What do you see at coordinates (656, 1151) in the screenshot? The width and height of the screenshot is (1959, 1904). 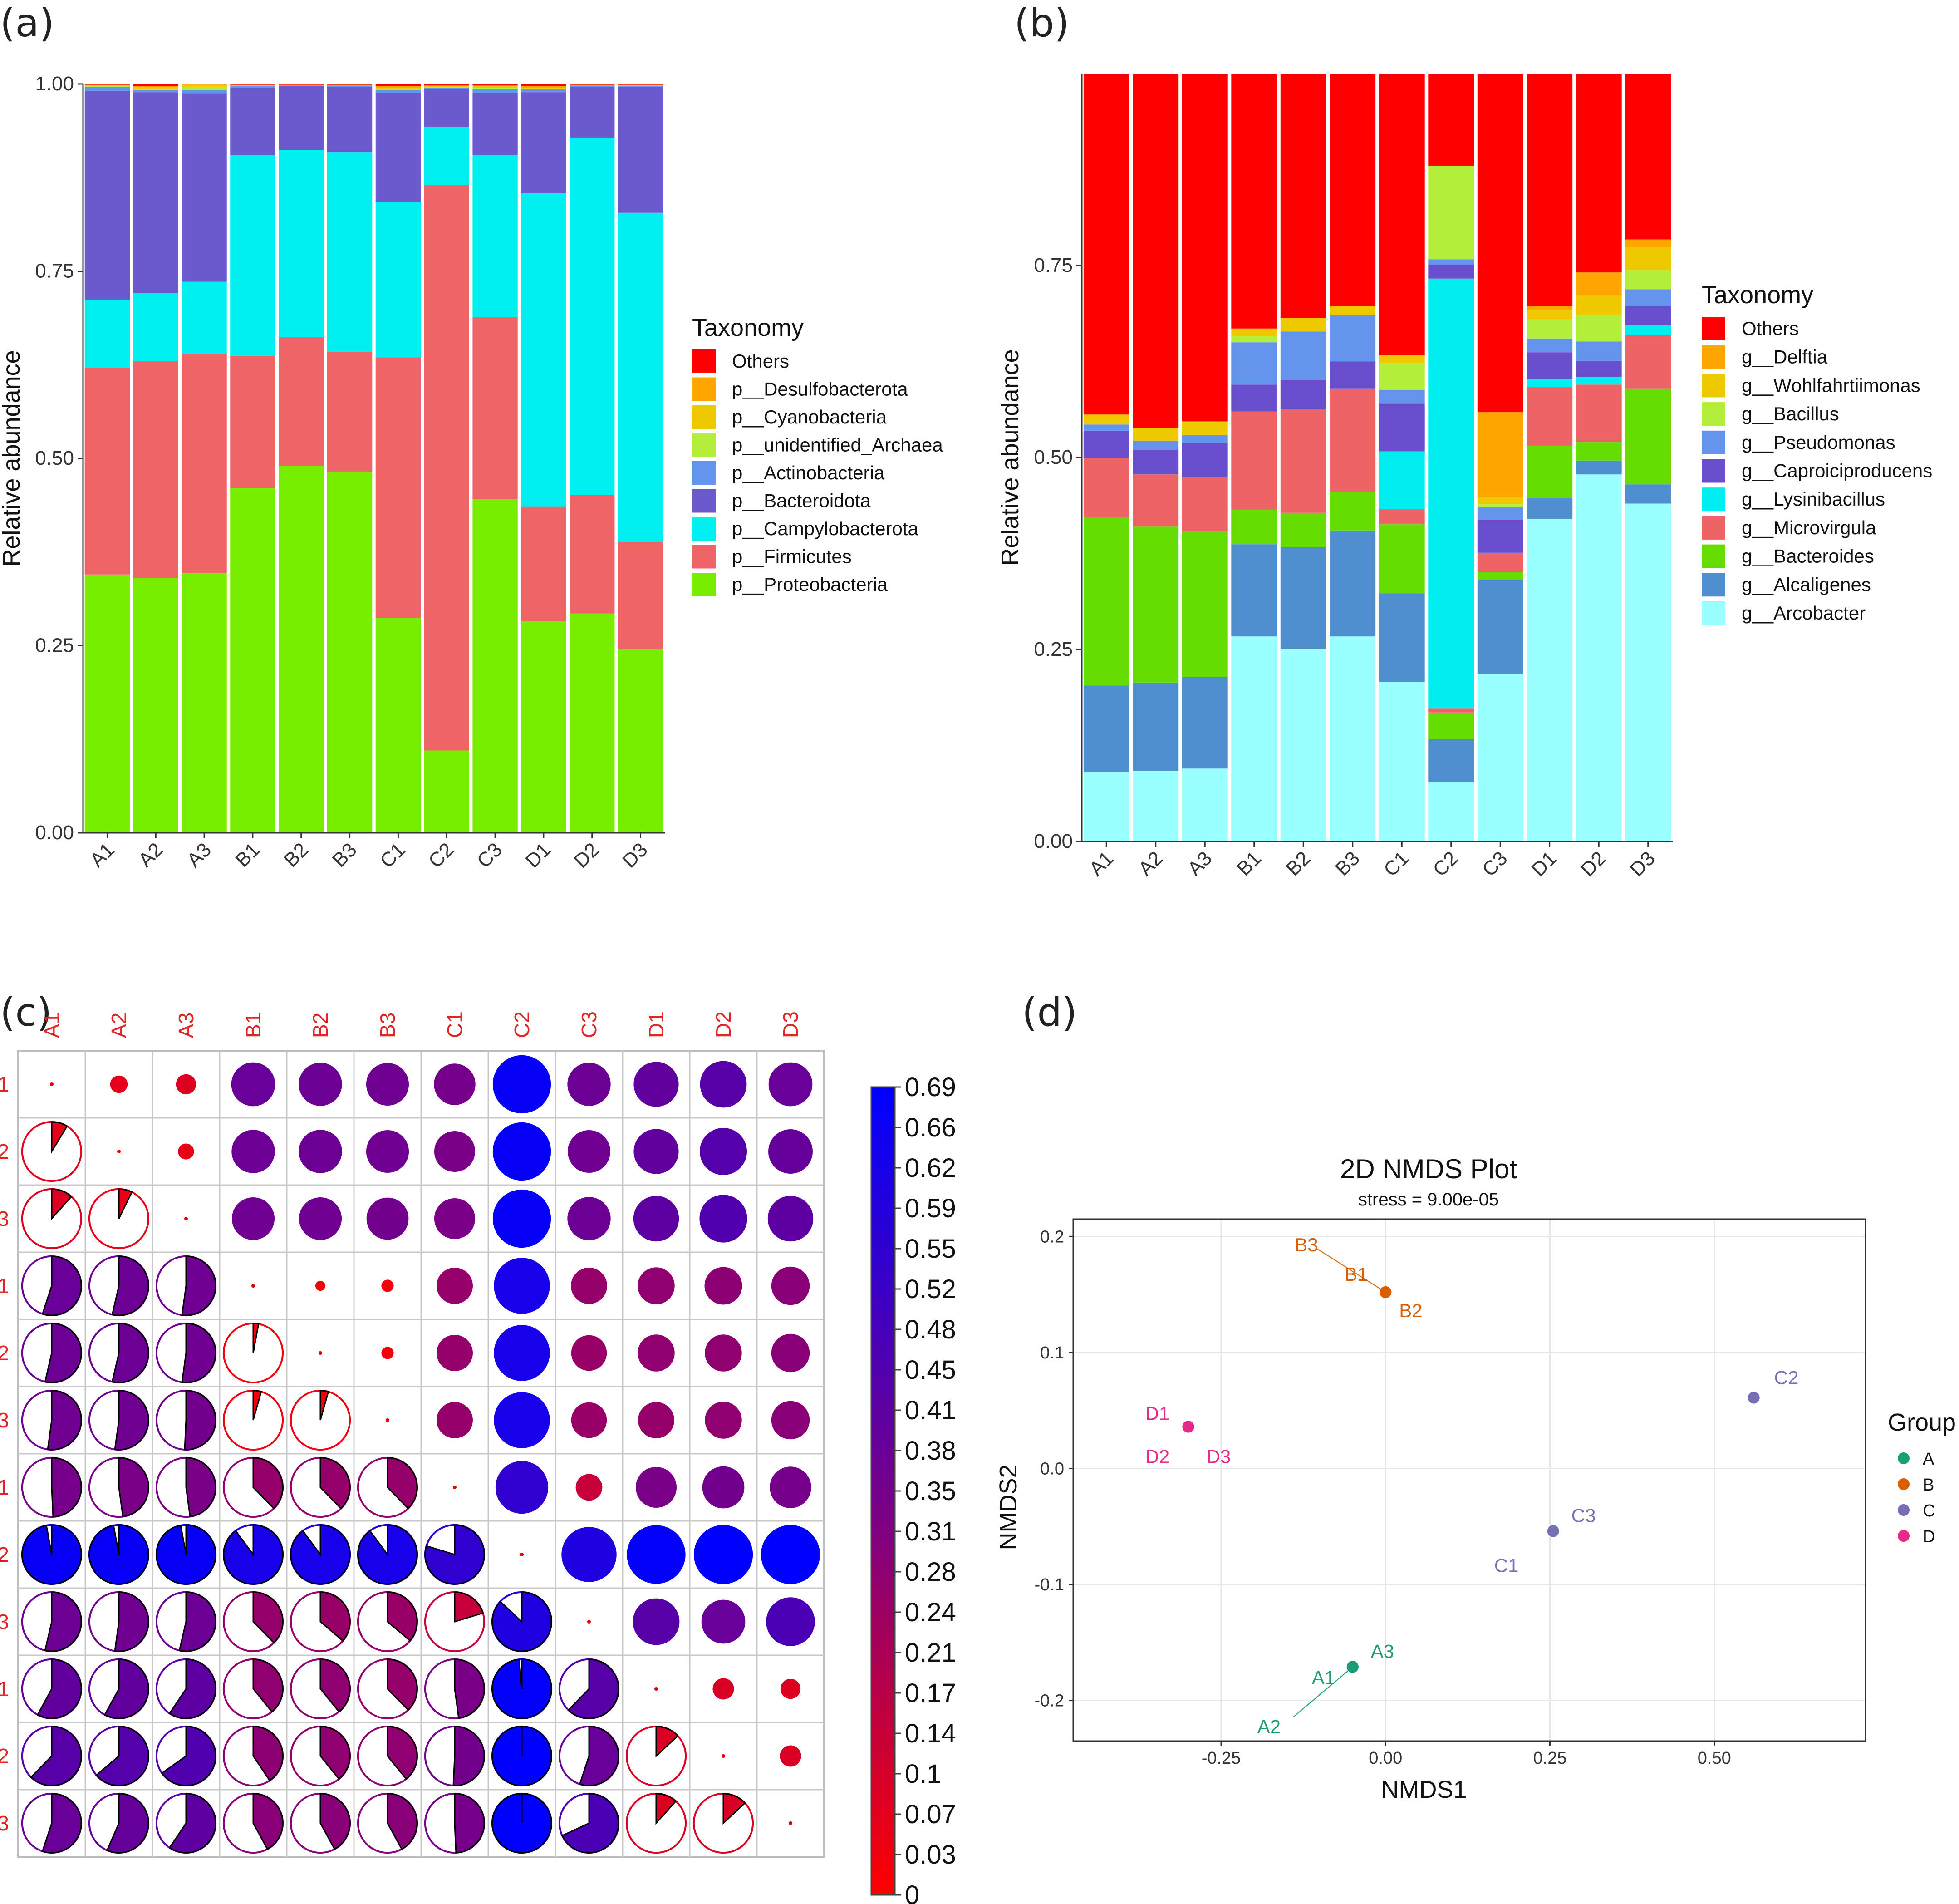 I see `cell-a2-d1-circle` at bounding box center [656, 1151].